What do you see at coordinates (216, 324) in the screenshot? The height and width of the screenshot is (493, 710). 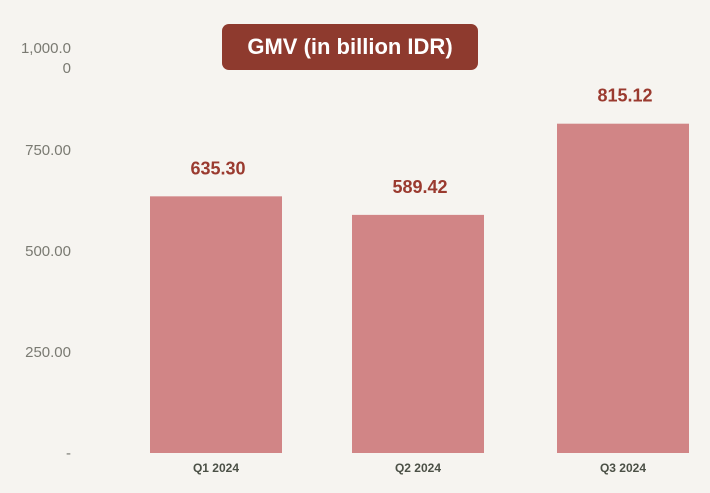 I see `bar-q1-2024` at bounding box center [216, 324].